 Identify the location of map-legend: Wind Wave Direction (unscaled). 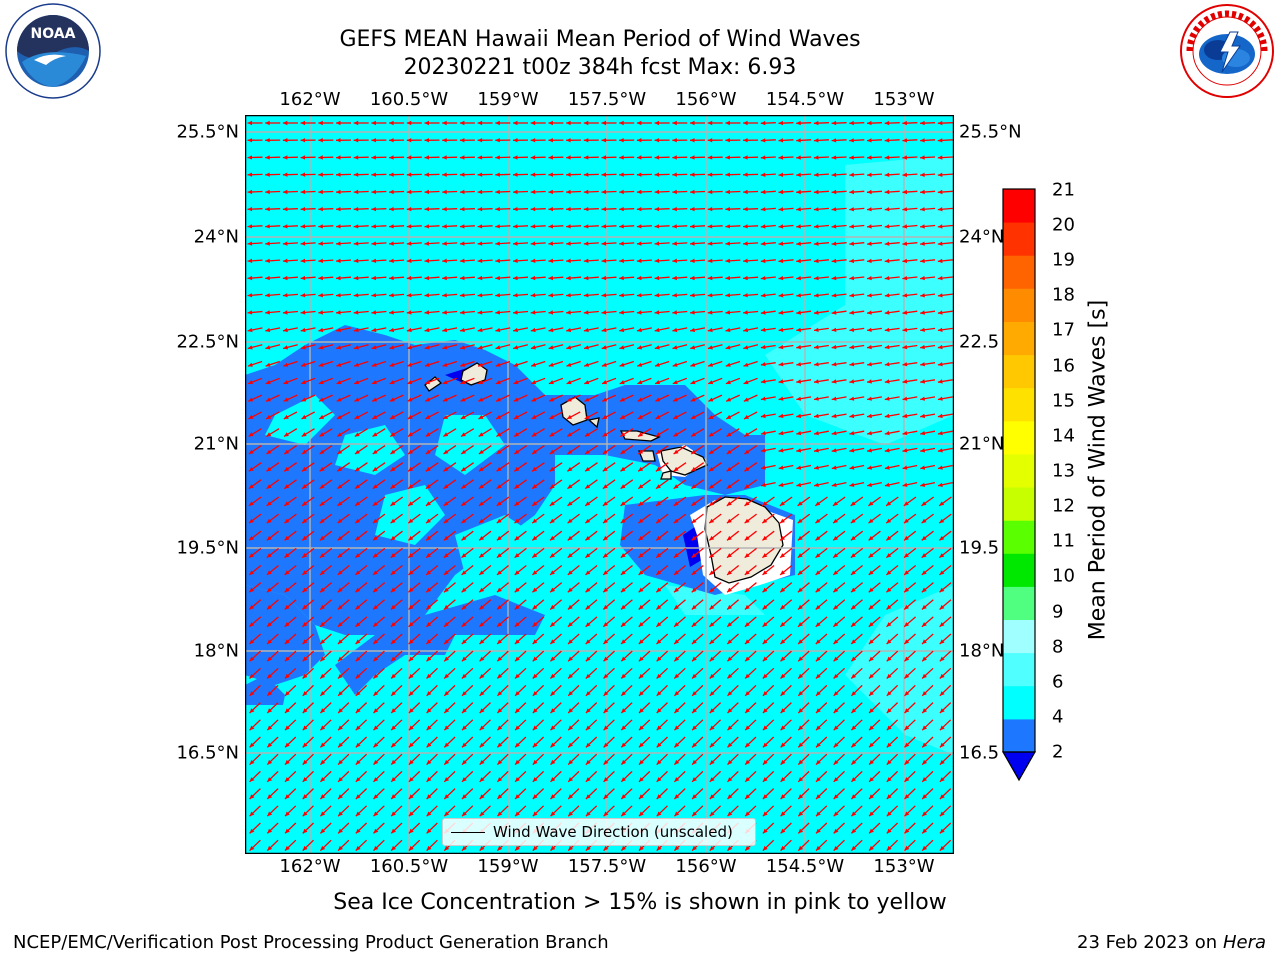
(599, 832).